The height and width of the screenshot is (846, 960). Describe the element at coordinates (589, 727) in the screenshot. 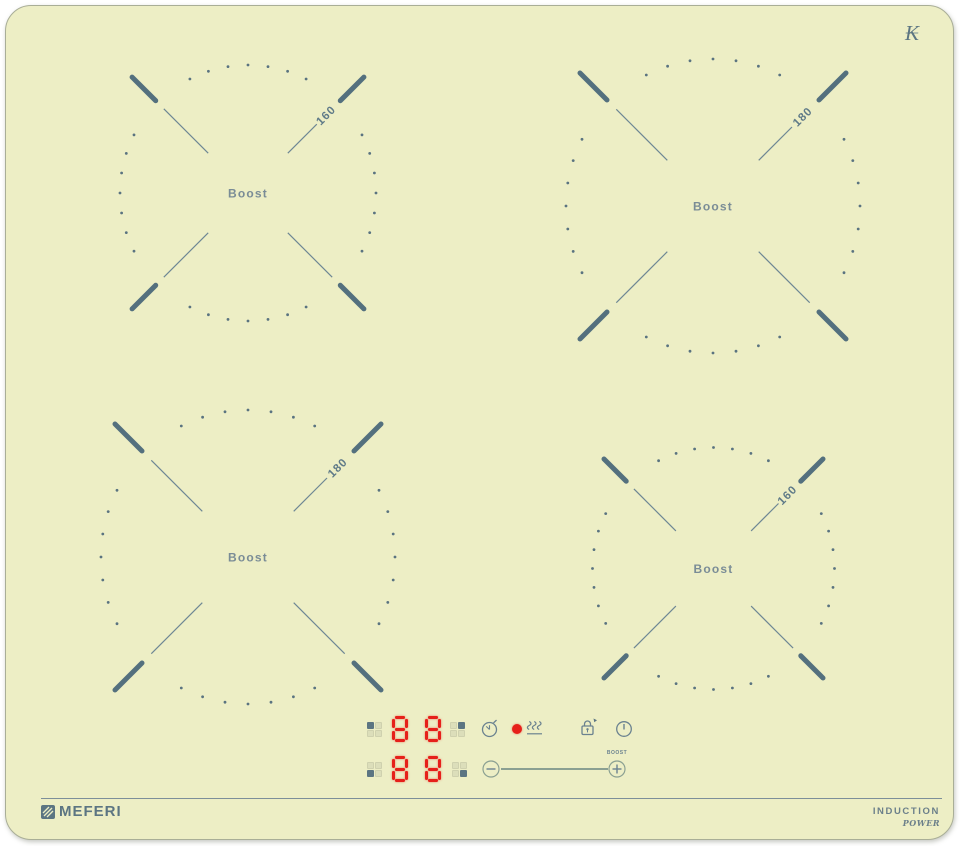

I see `child-lock-button` at that location.